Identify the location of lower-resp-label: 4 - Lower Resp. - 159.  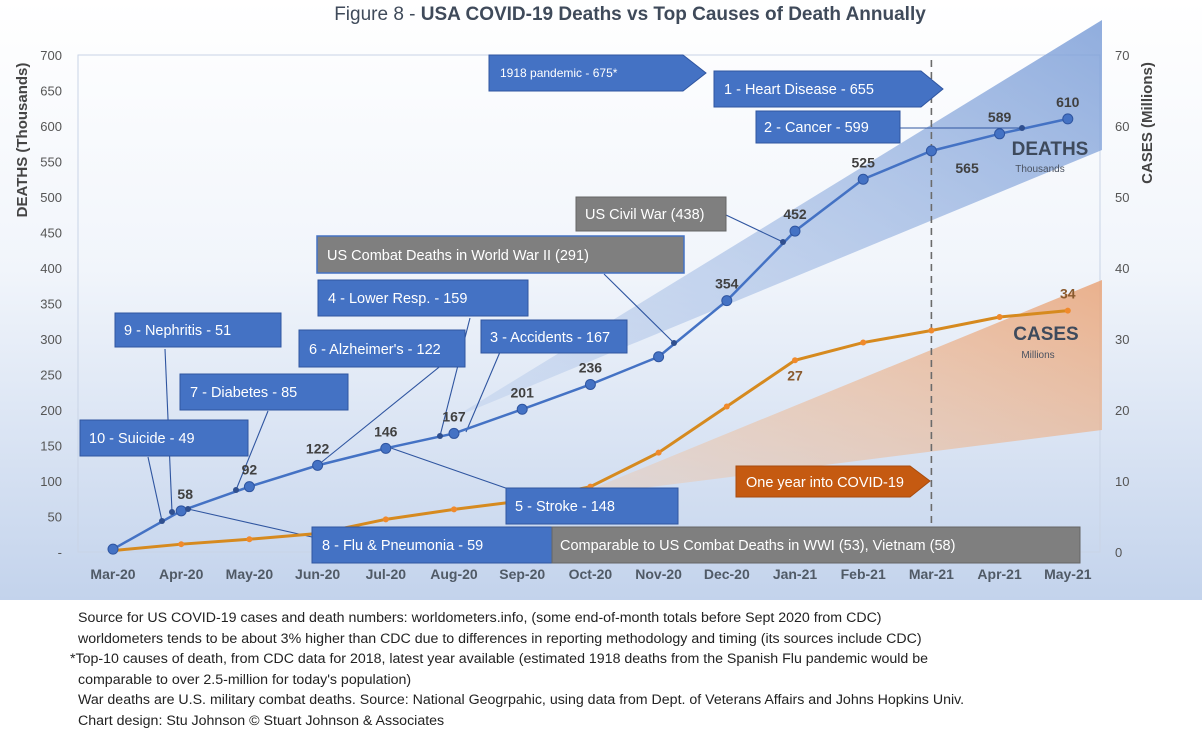
(397, 299).